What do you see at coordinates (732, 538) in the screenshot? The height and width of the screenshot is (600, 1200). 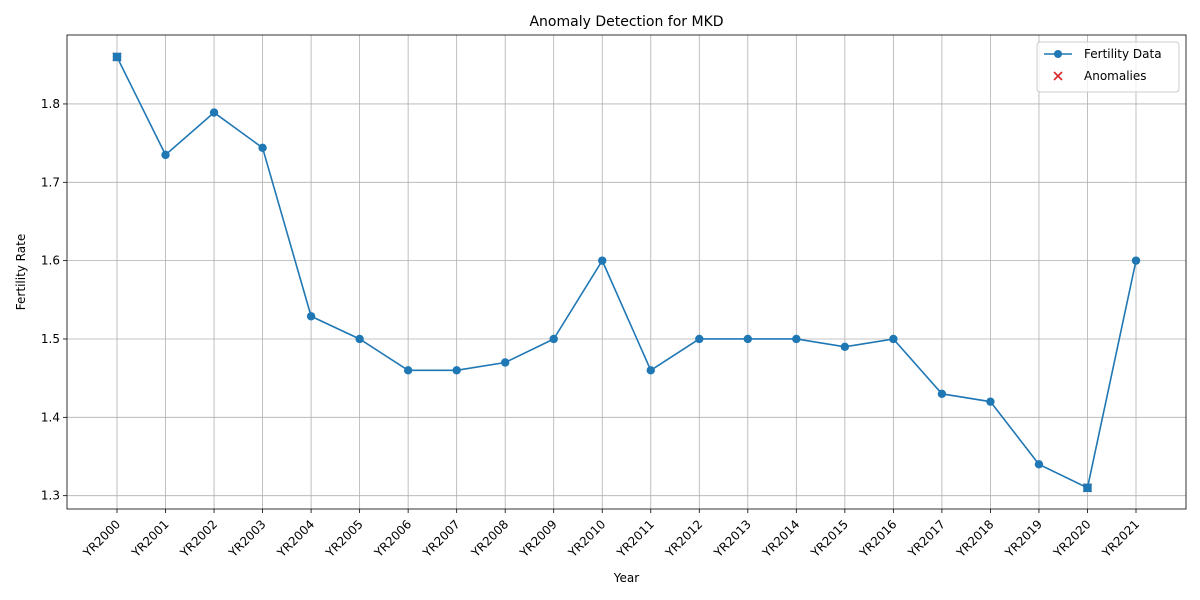 I see `x-tick-label: YR2013` at bounding box center [732, 538].